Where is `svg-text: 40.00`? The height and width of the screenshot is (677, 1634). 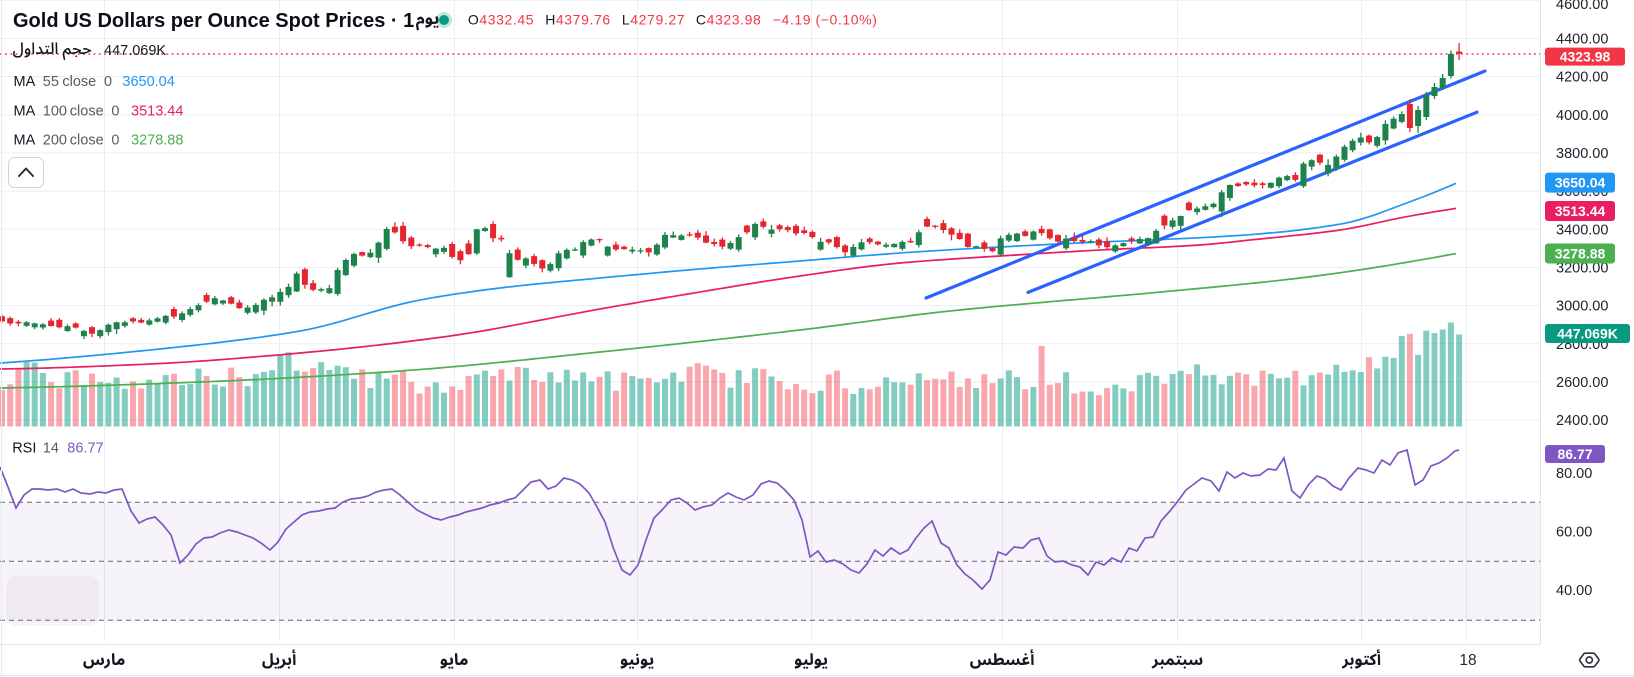 svg-text: 40.00 is located at coordinates (1574, 591).